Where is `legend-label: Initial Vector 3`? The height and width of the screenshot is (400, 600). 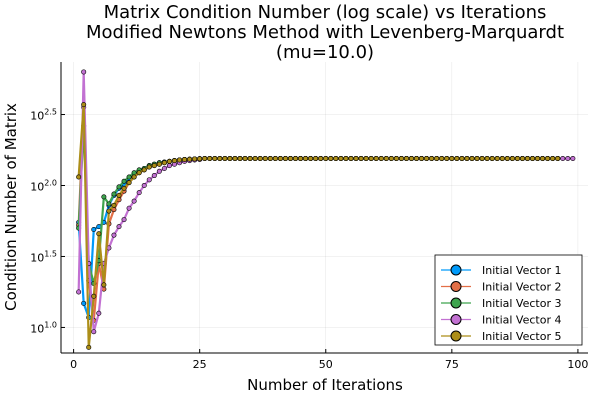 legend-label: Initial Vector 3 is located at coordinates (521, 303).